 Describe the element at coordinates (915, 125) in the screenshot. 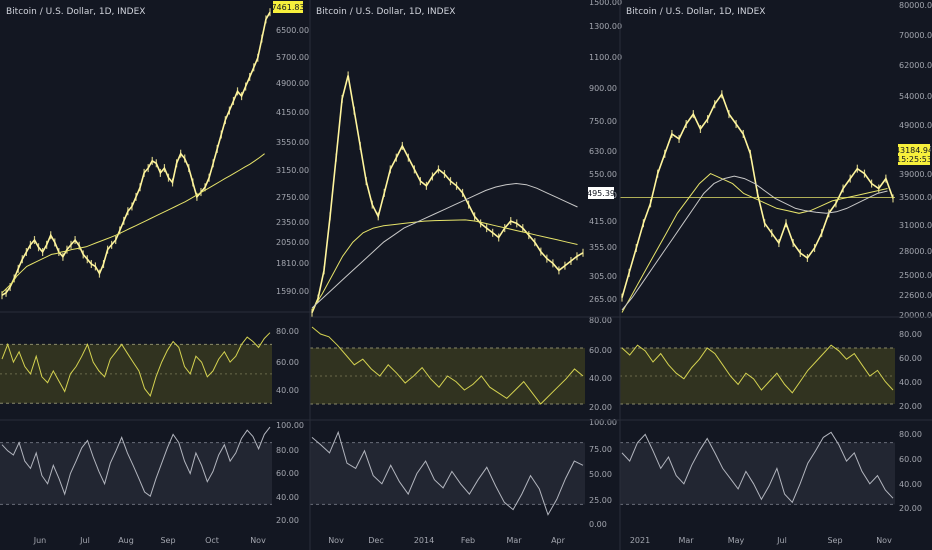

I see `price-tick-label: 49000.00` at that location.